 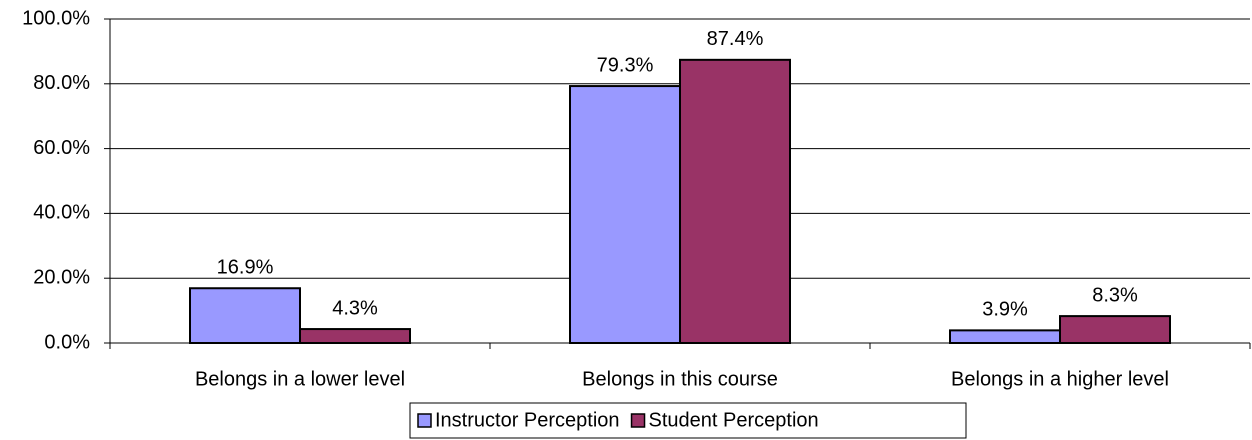 I want to click on y-tick-label: 20.0%, so click(x=61, y=277).